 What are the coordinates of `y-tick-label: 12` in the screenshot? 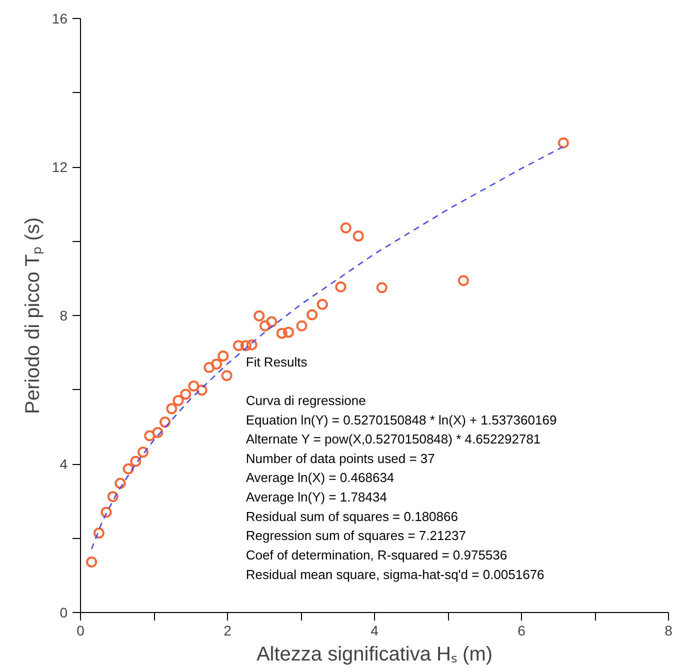 It's located at (60, 167).